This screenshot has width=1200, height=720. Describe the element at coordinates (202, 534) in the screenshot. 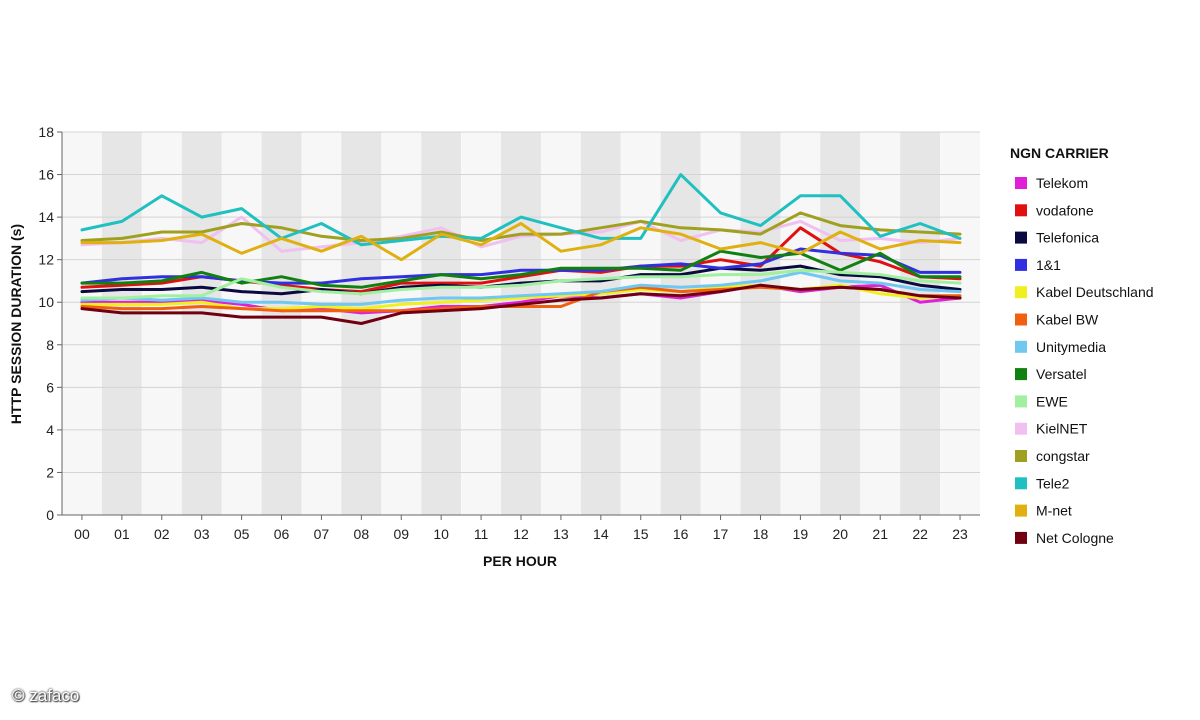

I see `x-tick-label: 03` at that location.